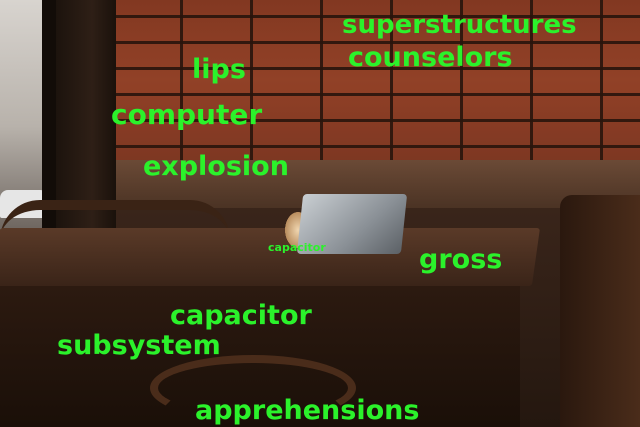 The width and height of the screenshot is (640, 427). Describe the element at coordinates (461, 259) in the screenshot. I see `word-gross: gross` at that location.